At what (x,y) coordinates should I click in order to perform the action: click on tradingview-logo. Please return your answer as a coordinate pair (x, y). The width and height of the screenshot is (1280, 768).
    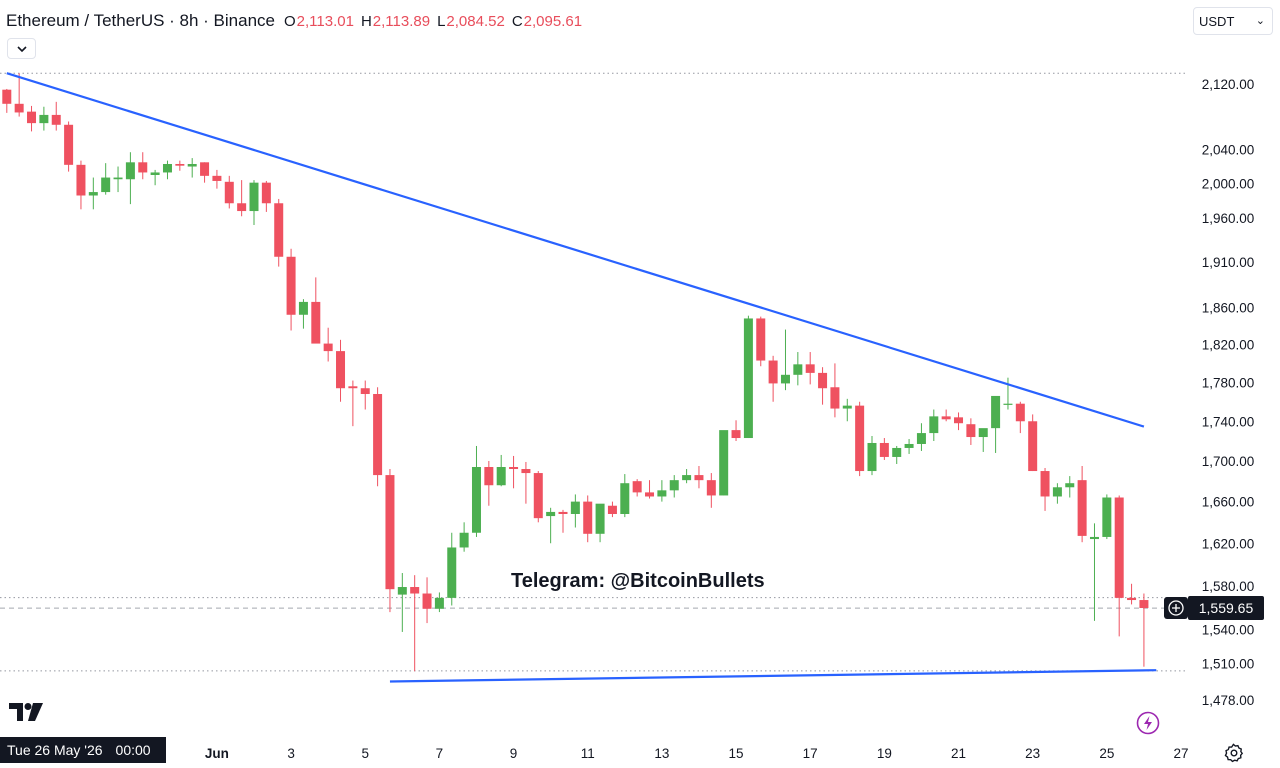
    Looking at the image, I should click on (26, 714).